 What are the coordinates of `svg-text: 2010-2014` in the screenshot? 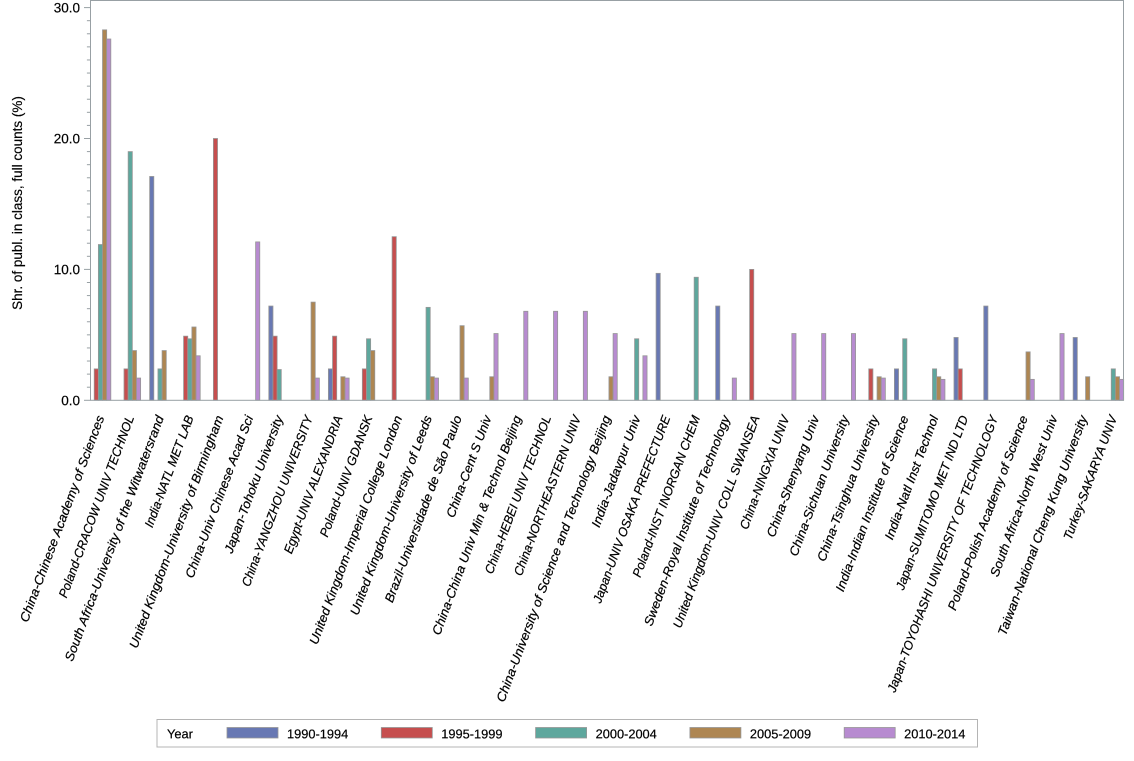 It's located at (934, 733).